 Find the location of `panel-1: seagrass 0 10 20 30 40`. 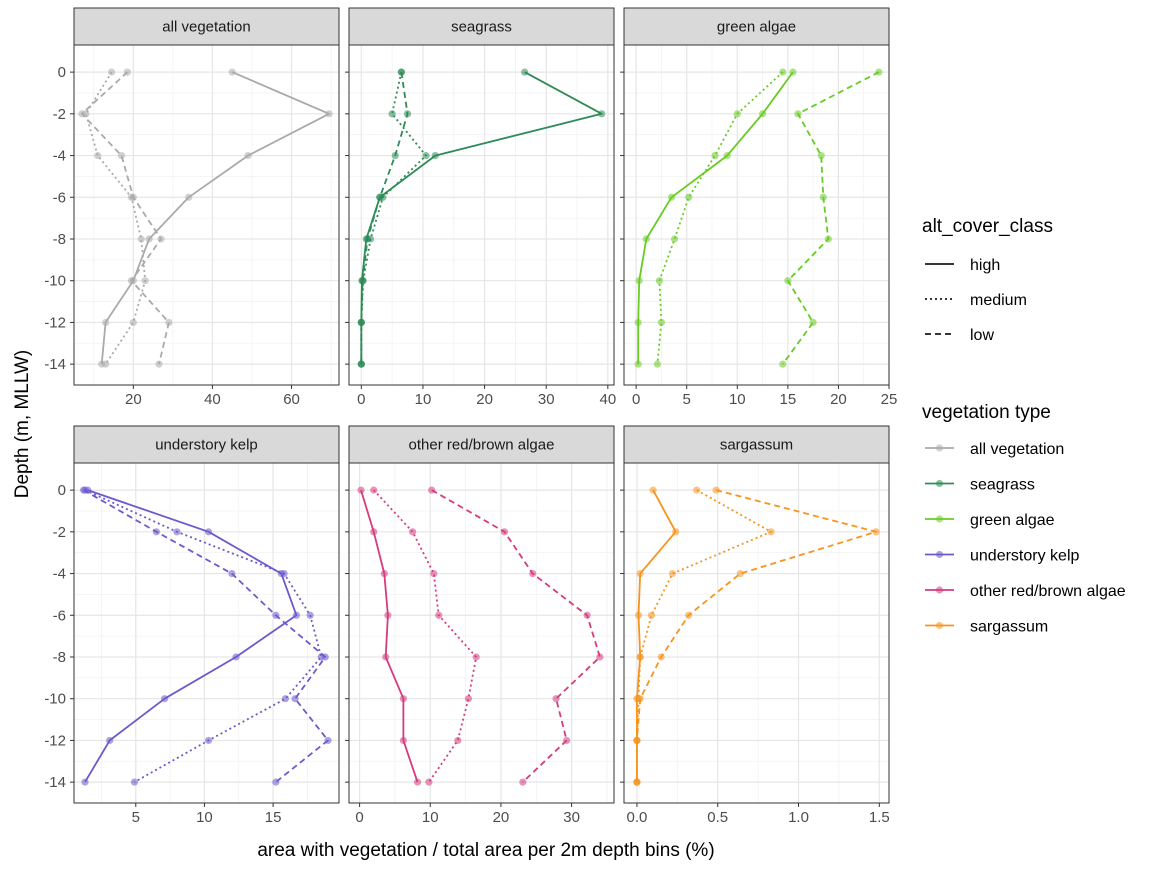

panel-1: seagrass 0 10 20 30 40 is located at coordinates (480, 207).